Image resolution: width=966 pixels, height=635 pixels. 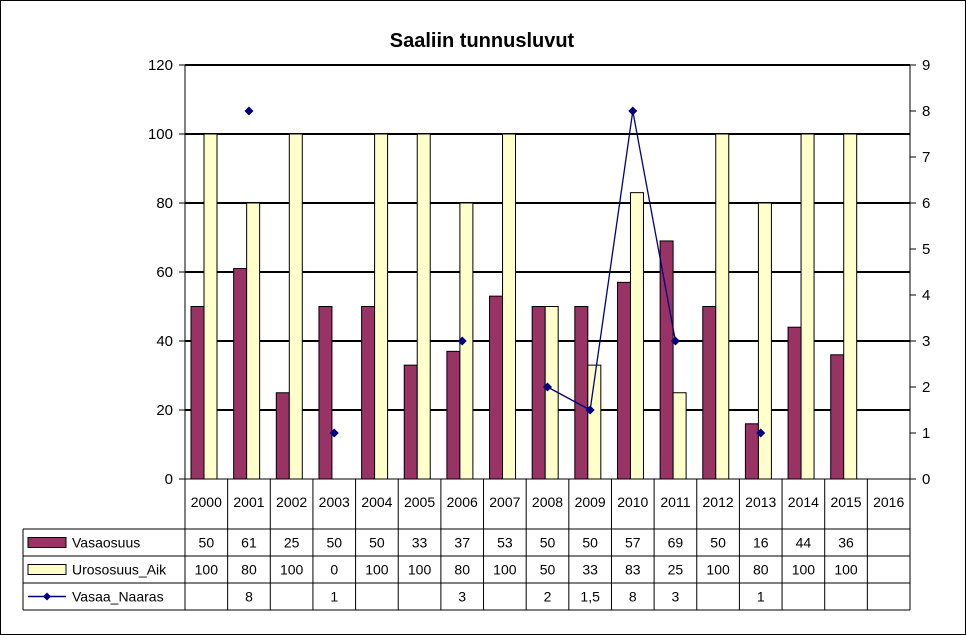 I want to click on y2-tick-label: 8, so click(x=926, y=111).